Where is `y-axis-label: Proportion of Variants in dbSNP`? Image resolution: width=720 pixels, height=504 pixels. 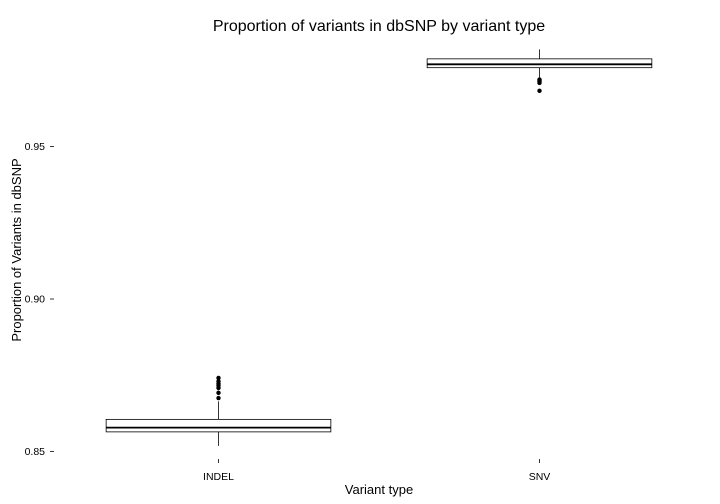
y-axis-label: Proportion of Variants in dbSNP is located at coordinates (16, 249).